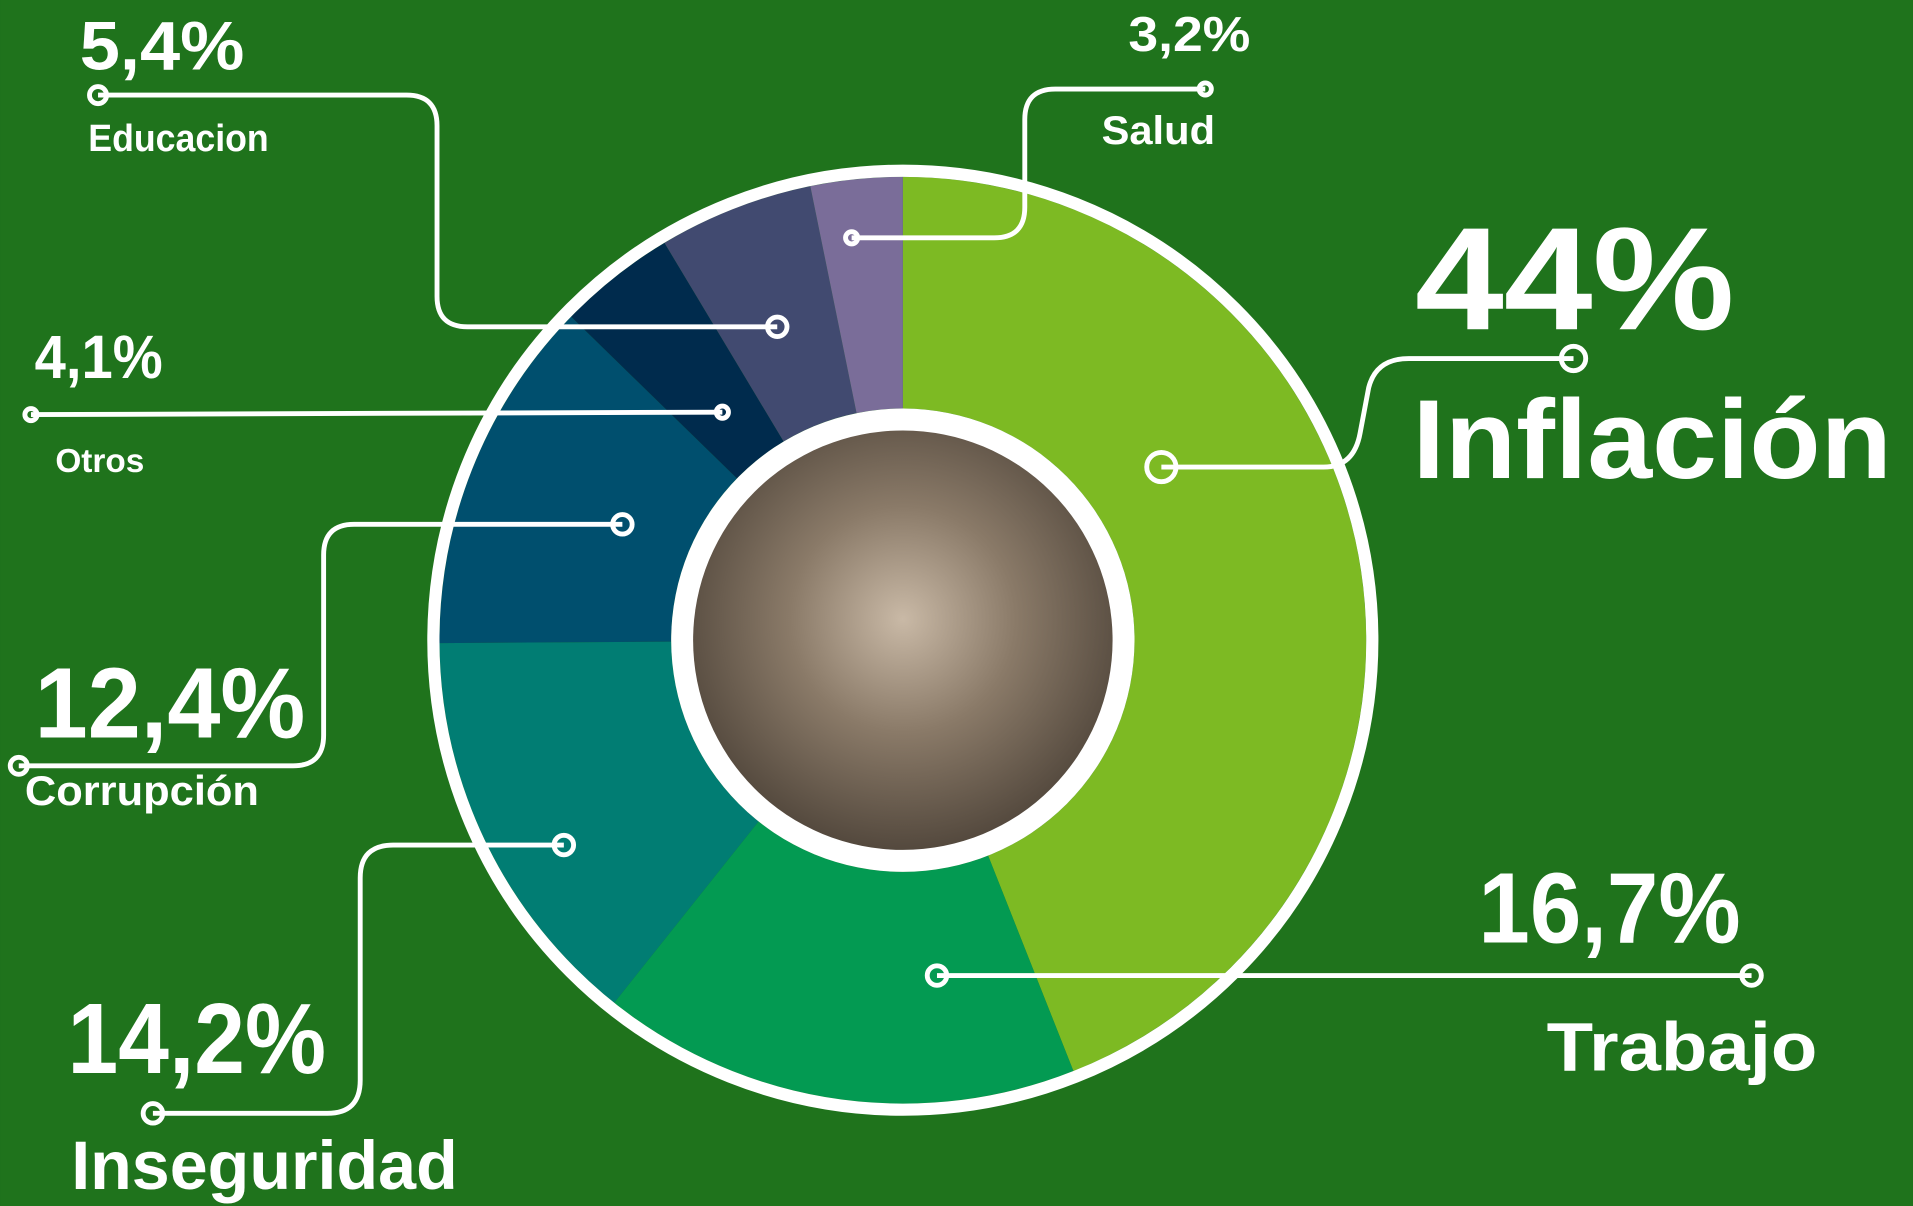 Image resolution: width=1913 pixels, height=1206 pixels. What do you see at coordinates (1652, 439) in the screenshot?
I see `category-label: Inflación` at bounding box center [1652, 439].